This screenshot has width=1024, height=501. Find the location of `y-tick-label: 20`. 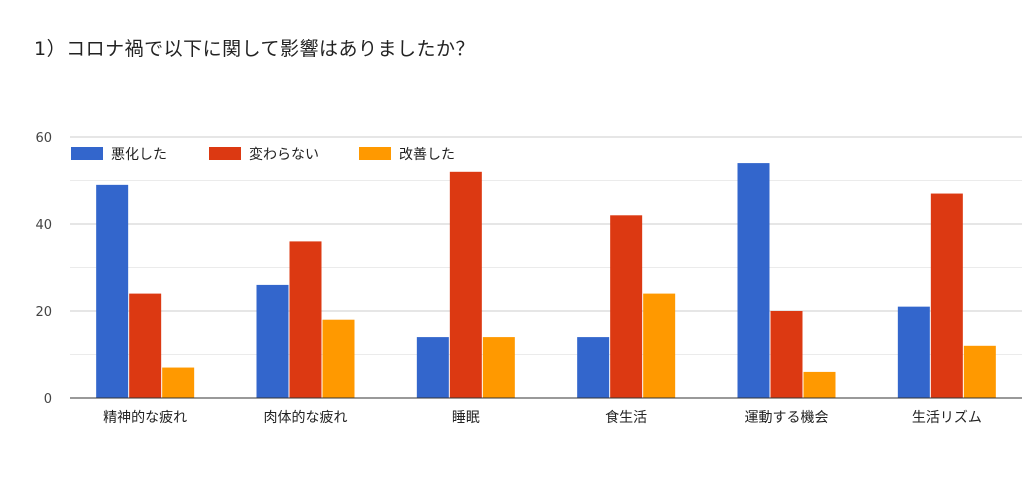

y-tick-label: 20 is located at coordinates (43, 312).